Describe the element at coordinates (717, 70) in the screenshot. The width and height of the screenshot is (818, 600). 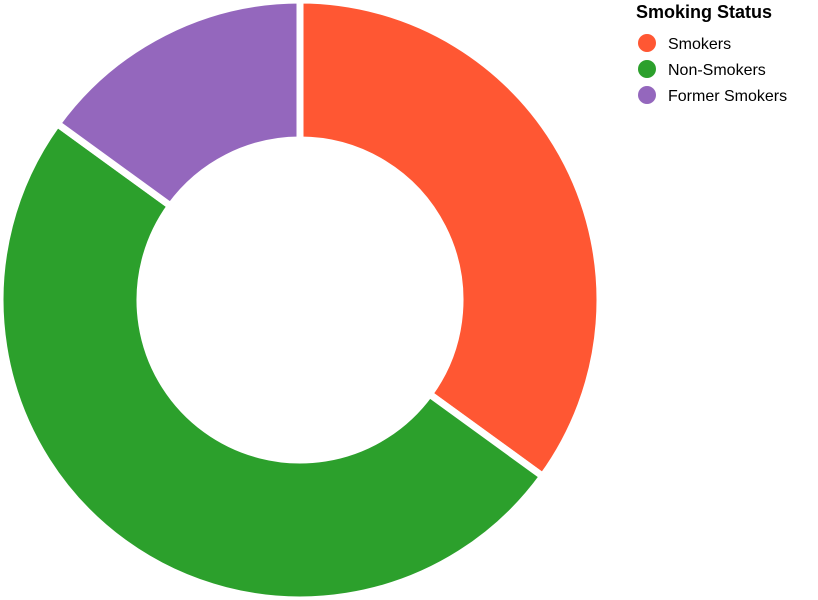
I see `legend-label: Non-Smokers` at that location.